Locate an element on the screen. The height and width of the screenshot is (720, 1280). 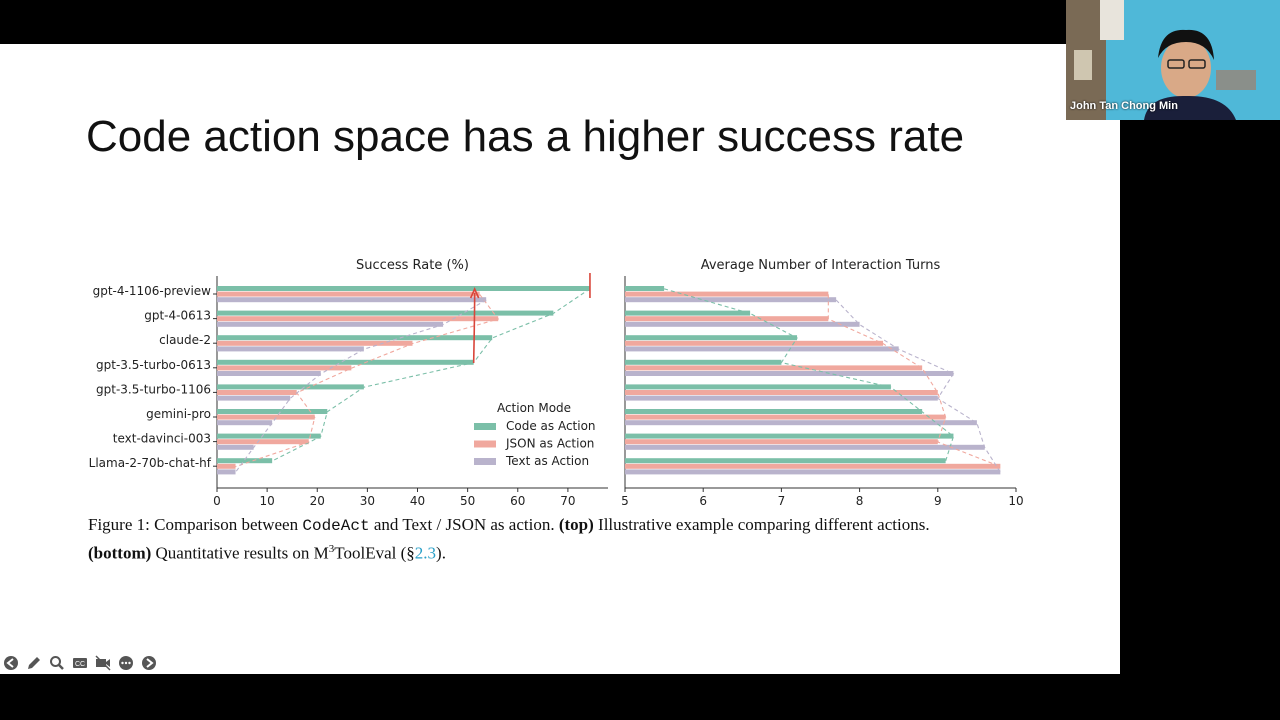
x-tick-label: 5 is located at coordinates (625, 501).